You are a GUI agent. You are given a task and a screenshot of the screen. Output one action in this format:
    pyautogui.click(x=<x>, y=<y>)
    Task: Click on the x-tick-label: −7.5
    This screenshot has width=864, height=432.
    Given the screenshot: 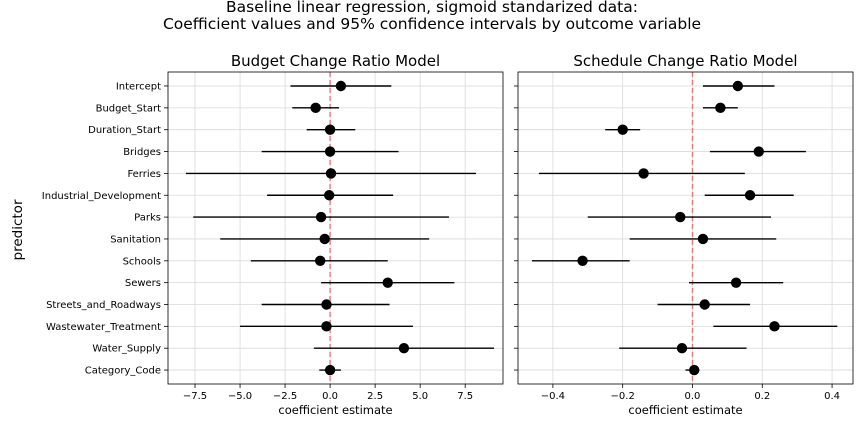 What is the action you would take?
    pyautogui.click(x=195, y=396)
    